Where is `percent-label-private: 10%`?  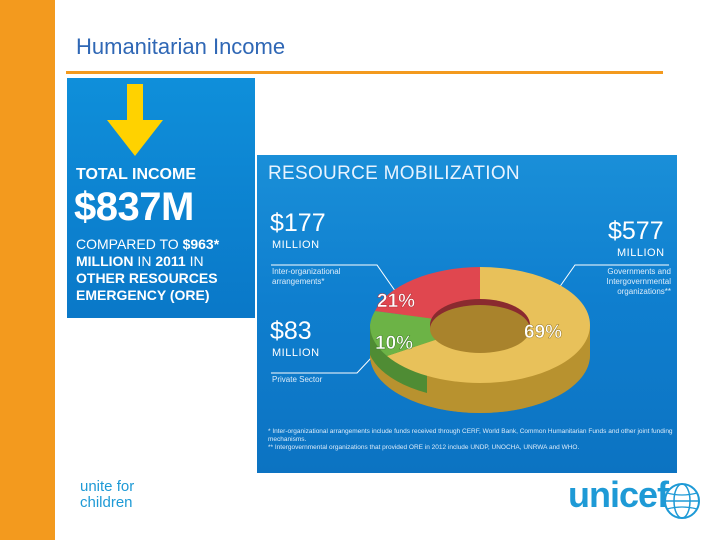
percent-label-private: 10% is located at coordinates (394, 343).